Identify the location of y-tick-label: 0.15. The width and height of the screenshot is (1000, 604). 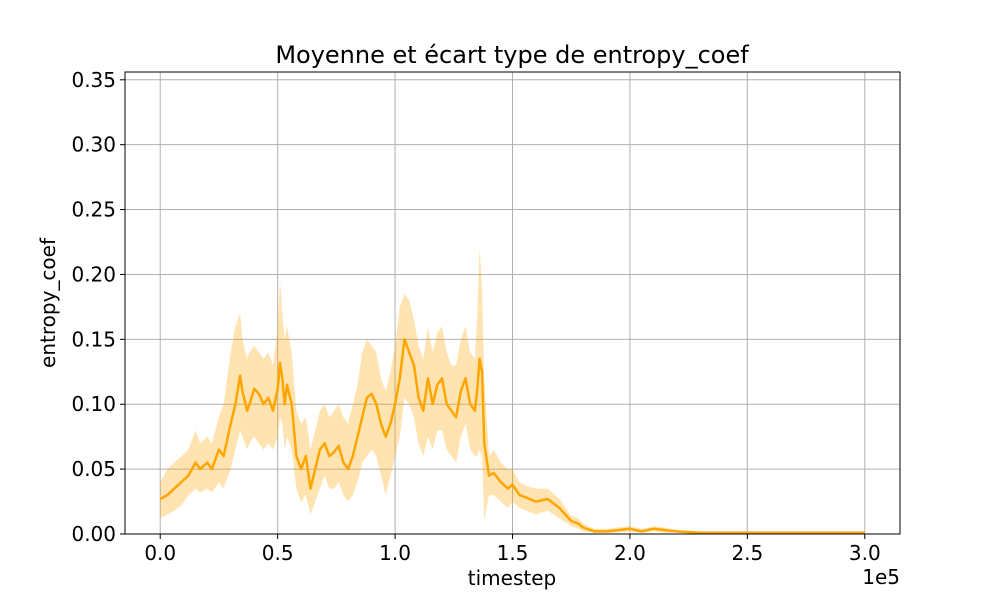
(93, 339).